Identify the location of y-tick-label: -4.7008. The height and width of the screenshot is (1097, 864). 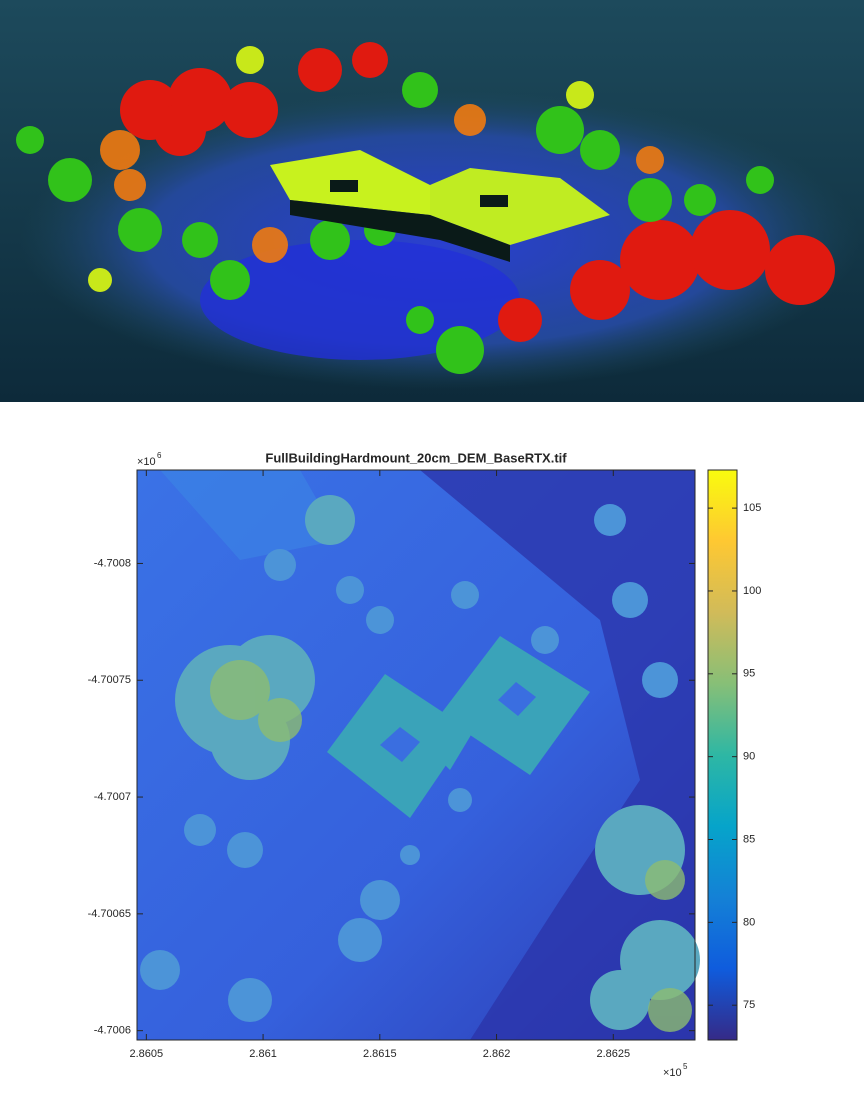
(112, 563).